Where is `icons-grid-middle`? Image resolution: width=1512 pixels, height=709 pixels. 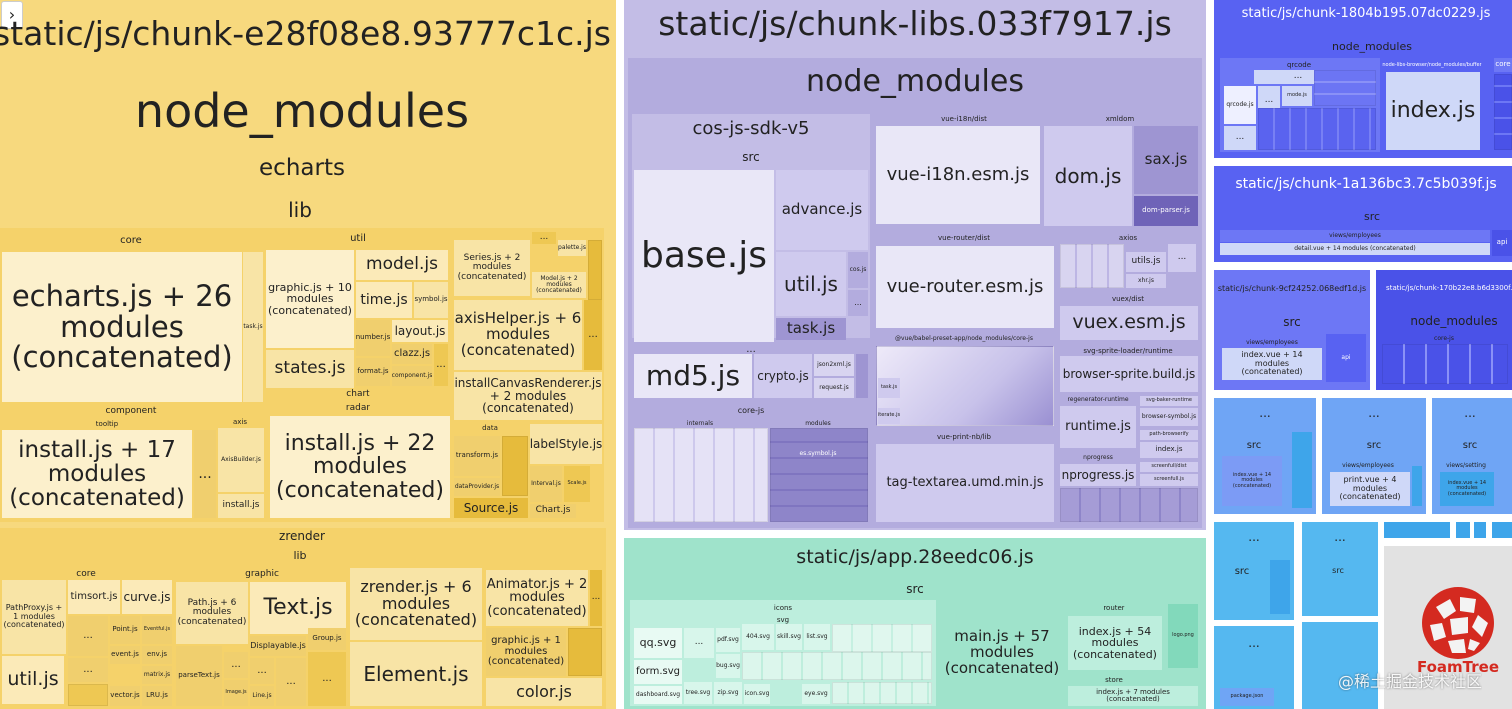
icons-grid-middle is located at coordinates (837, 666).